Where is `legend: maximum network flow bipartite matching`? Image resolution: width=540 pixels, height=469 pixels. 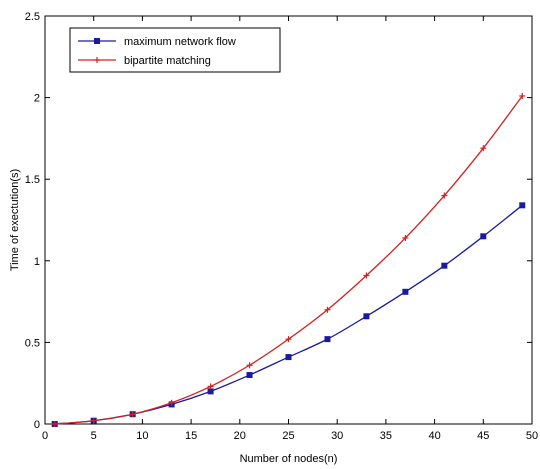
legend: maximum network flow bipartite matching is located at coordinates (175, 50).